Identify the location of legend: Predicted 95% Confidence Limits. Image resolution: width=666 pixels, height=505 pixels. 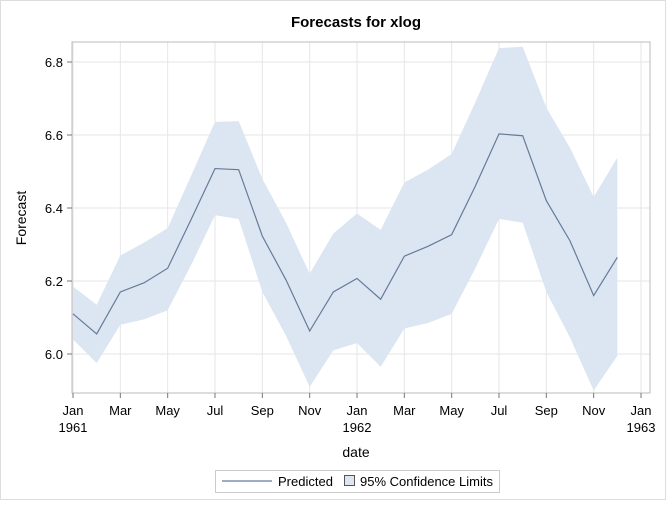
(357, 481).